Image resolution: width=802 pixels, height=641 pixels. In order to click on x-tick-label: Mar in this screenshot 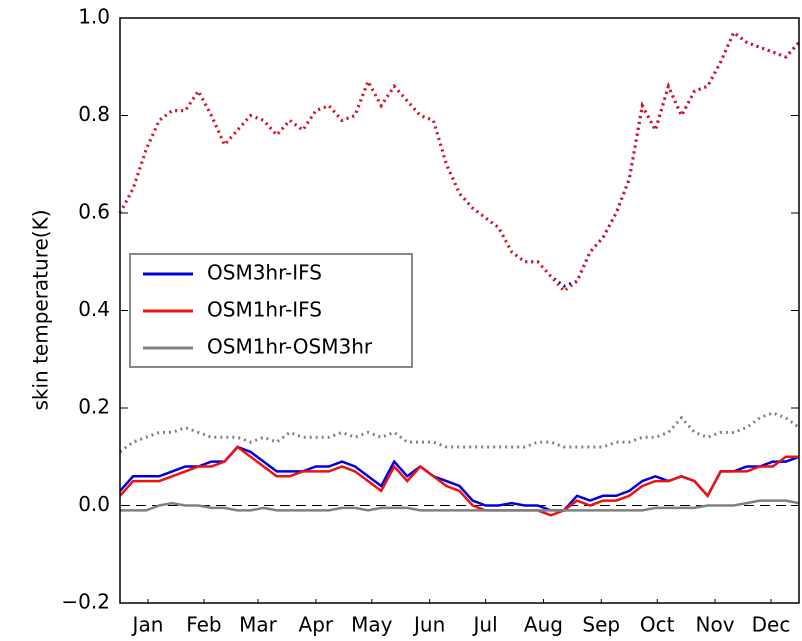, I will do `click(258, 625)`.